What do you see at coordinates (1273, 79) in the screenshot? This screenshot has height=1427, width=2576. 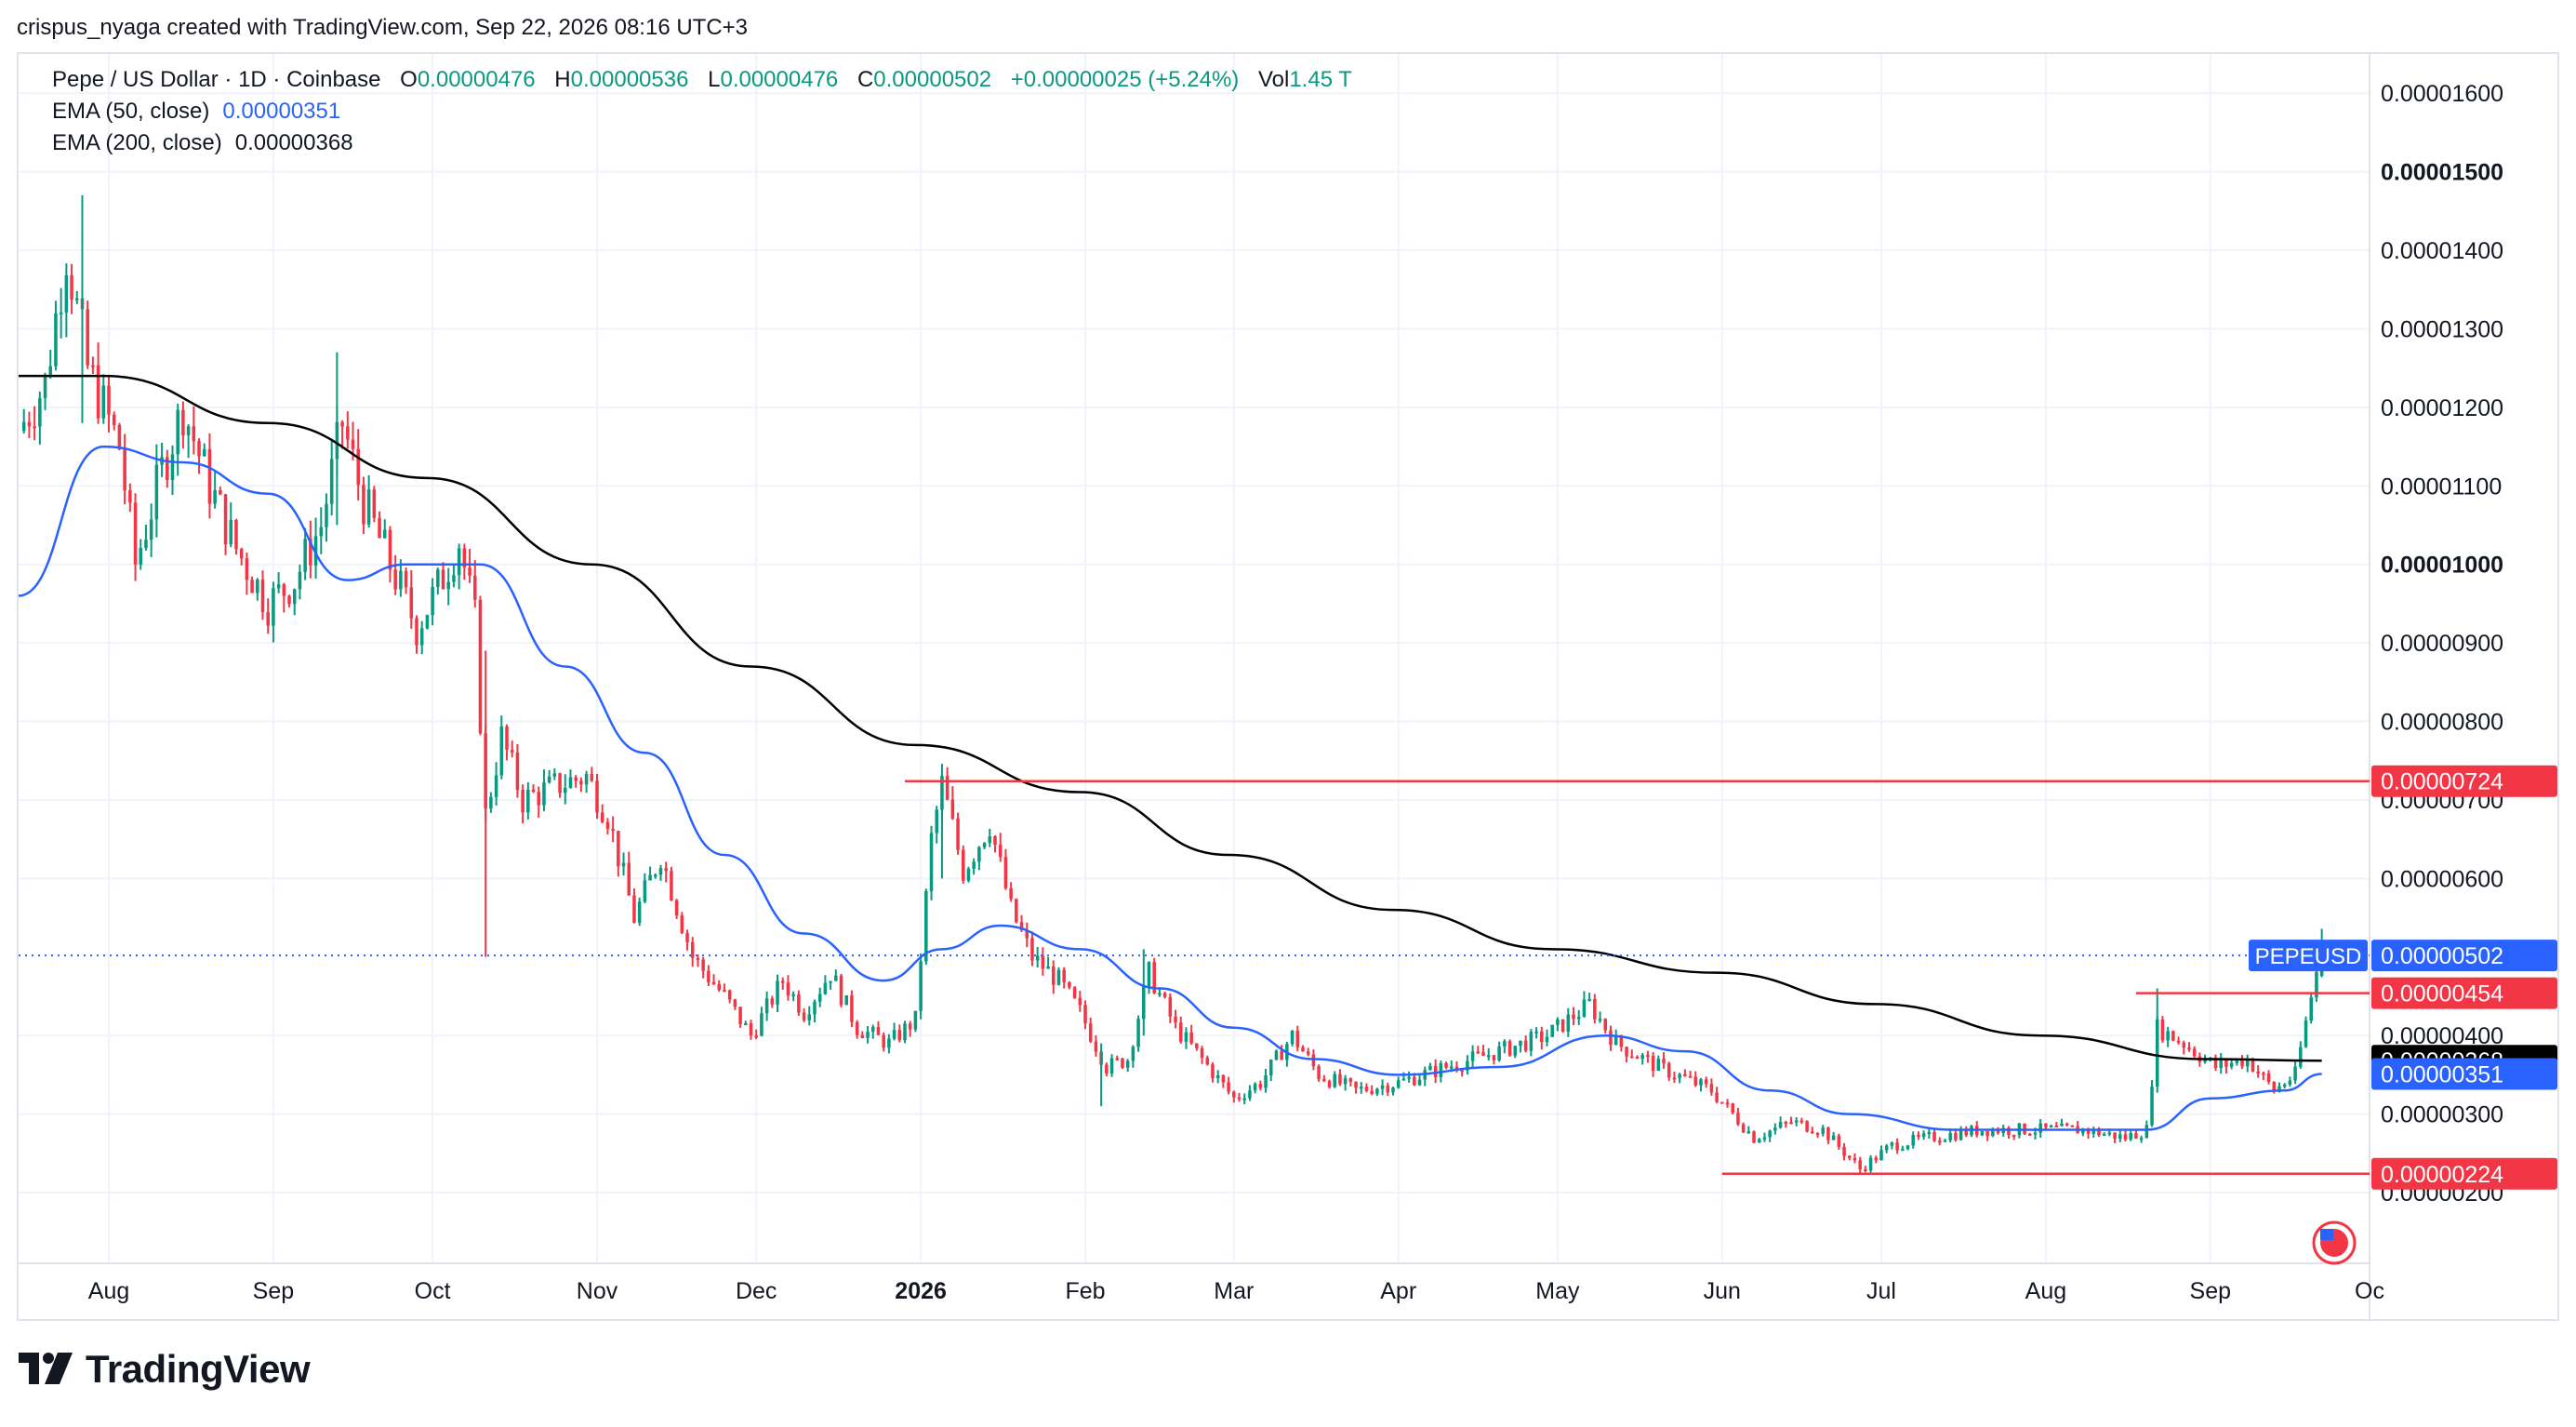 I see `volume-label: Vol` at bounding box center [1273, 79].